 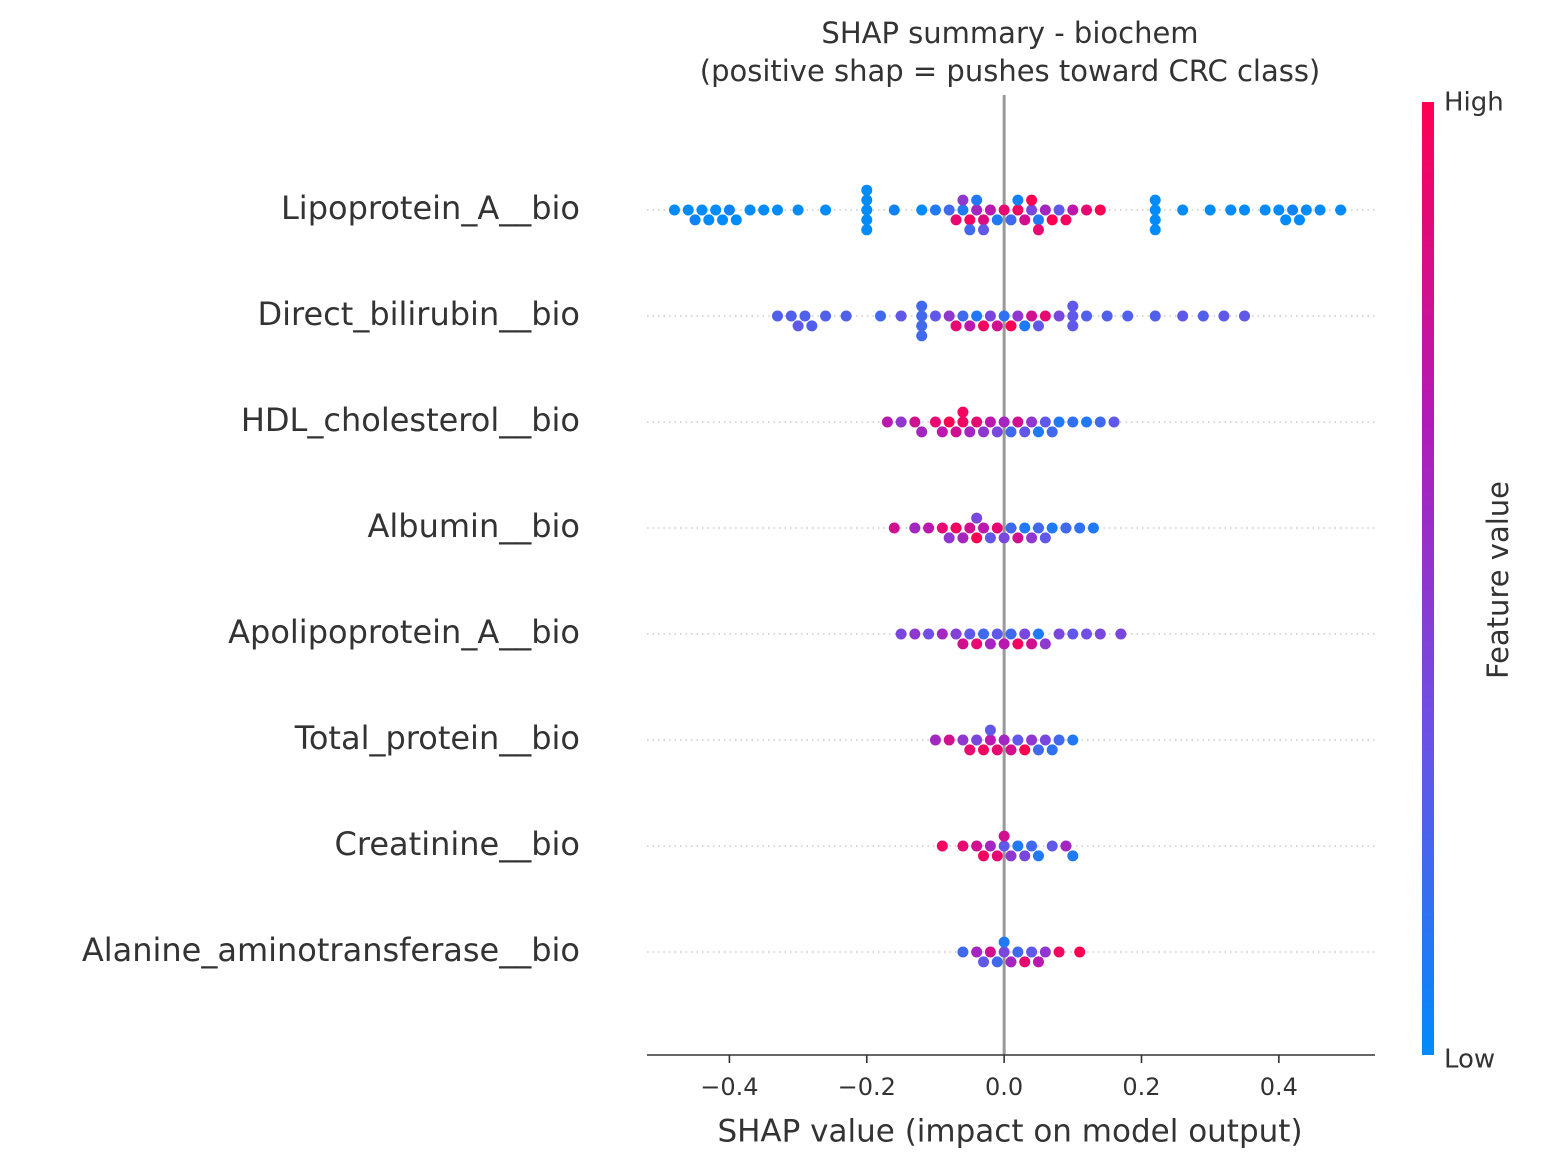 What do you see at coordinates (1141, 1087) in the screenshot?
I see `x-tick-label: 0.2` at bounding box center [1141, 1087].